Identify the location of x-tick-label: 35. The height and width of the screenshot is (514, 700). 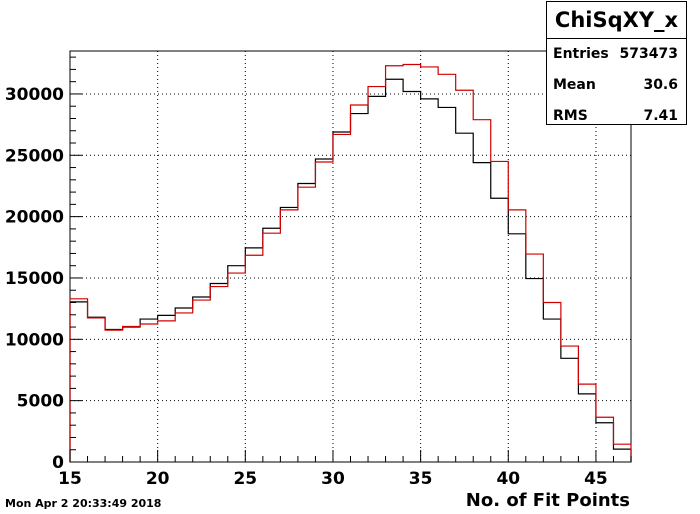
(421, 479).